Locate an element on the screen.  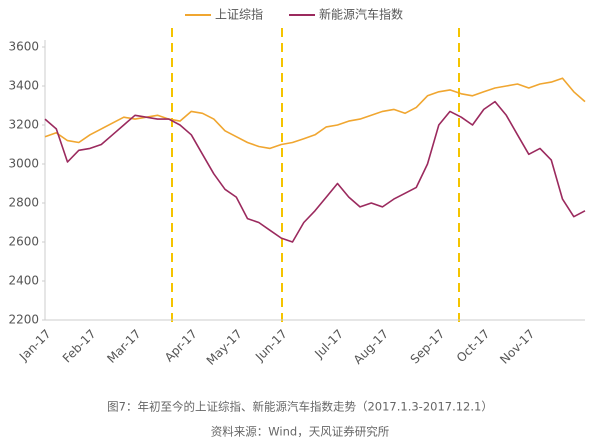
legend-label: 新能源汽车指数 is located at coordinates (361, 14).